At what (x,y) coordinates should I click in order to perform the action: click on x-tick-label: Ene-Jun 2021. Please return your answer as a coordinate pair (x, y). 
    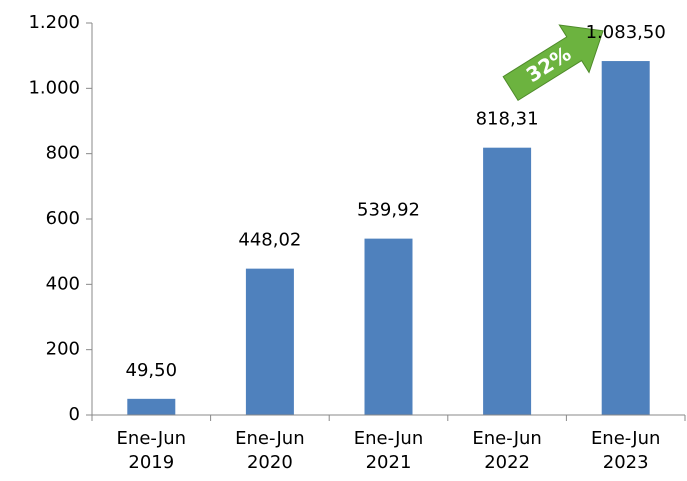
    Looking at the image, I should click on (388, 450).